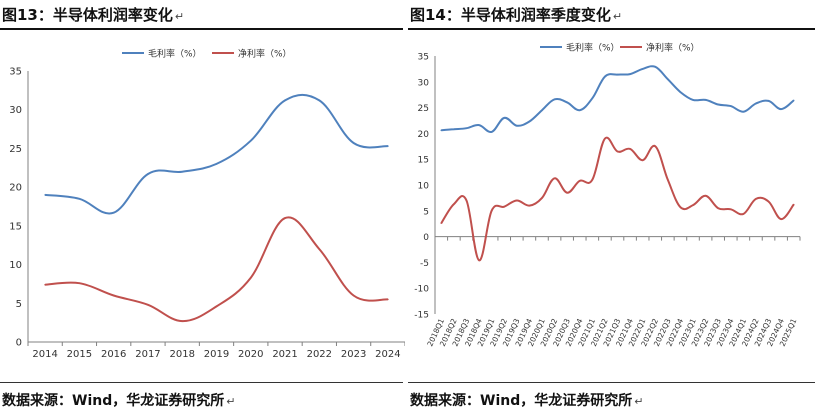 This screenshot has width=815, height=412. I want to click on x-tick-label: 2015, so click(79, 354).